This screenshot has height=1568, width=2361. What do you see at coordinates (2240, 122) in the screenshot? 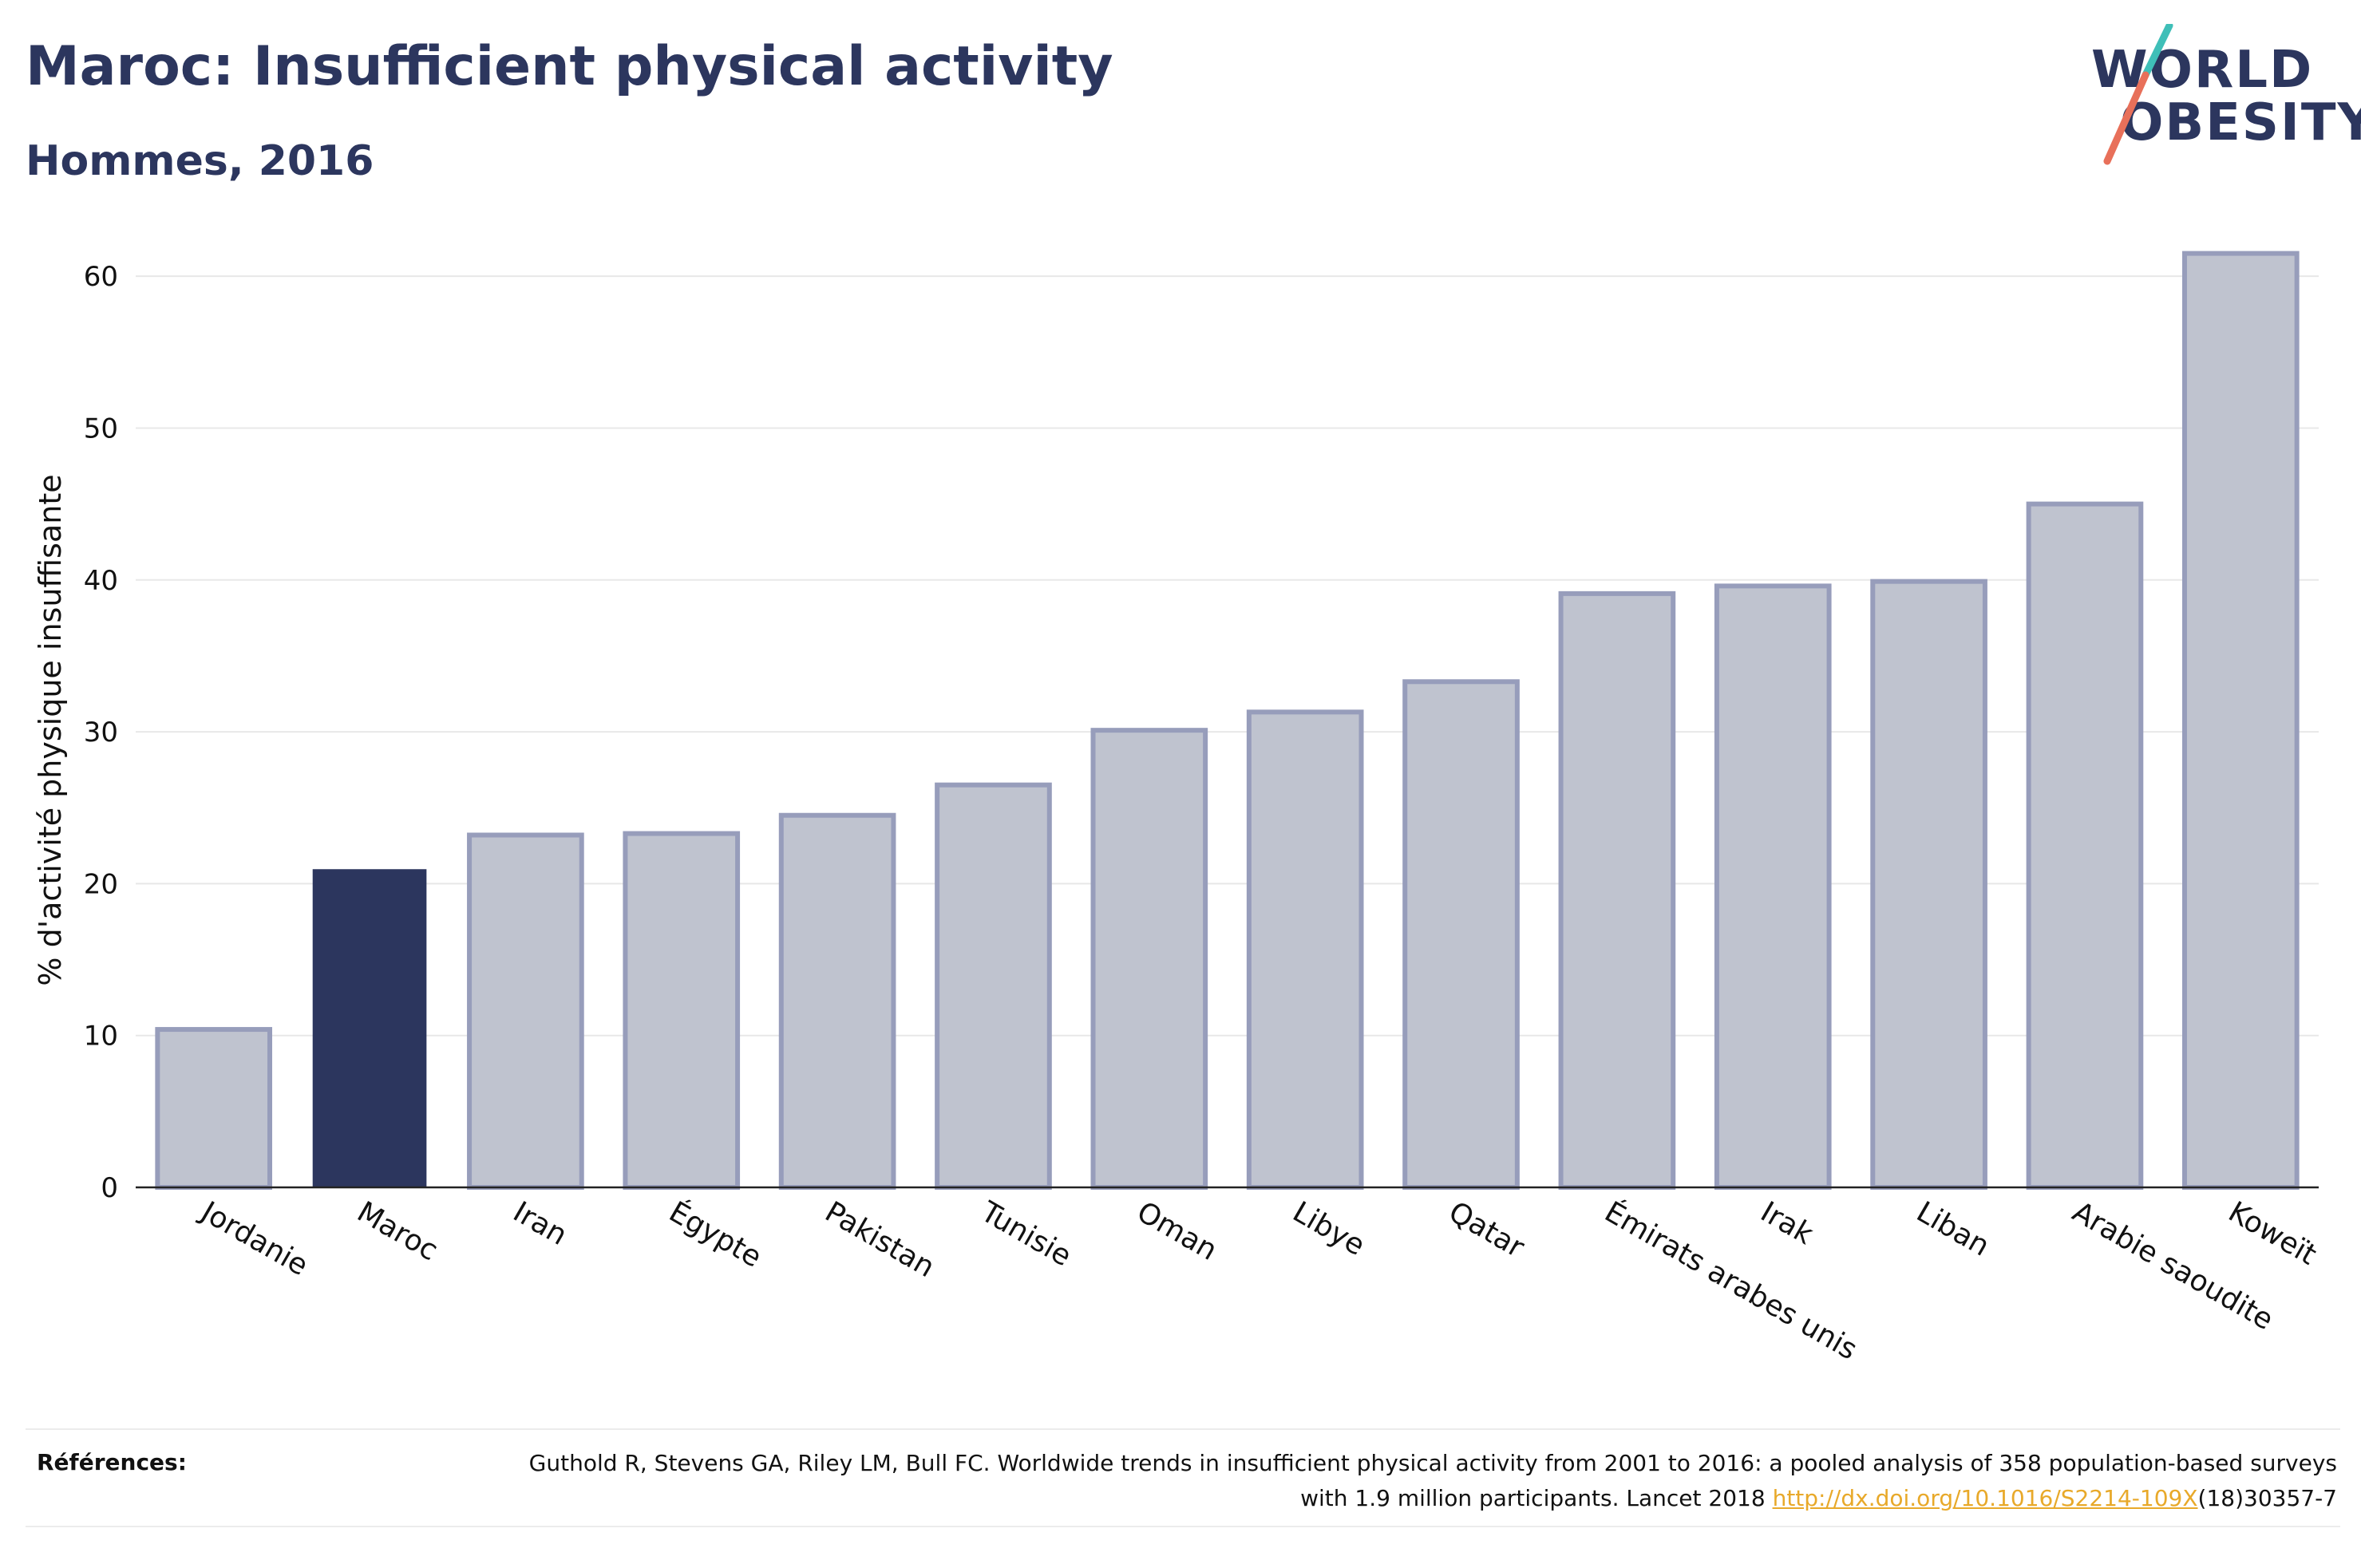
I see `logo-line-2: OBESITY` at bounding box center [2240, 122].